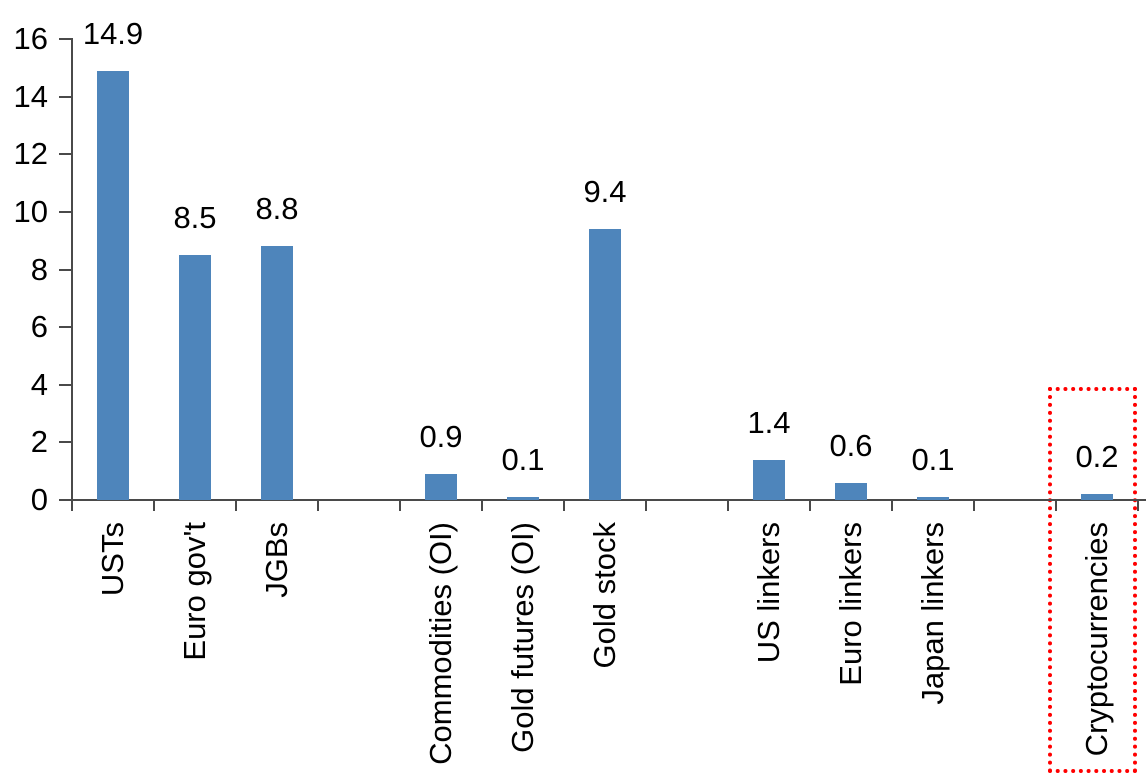 Image resolution: width=1146 pixels, height=780 pixels. I want to click on y-axis-tick-label: 6, so click(39, 327).